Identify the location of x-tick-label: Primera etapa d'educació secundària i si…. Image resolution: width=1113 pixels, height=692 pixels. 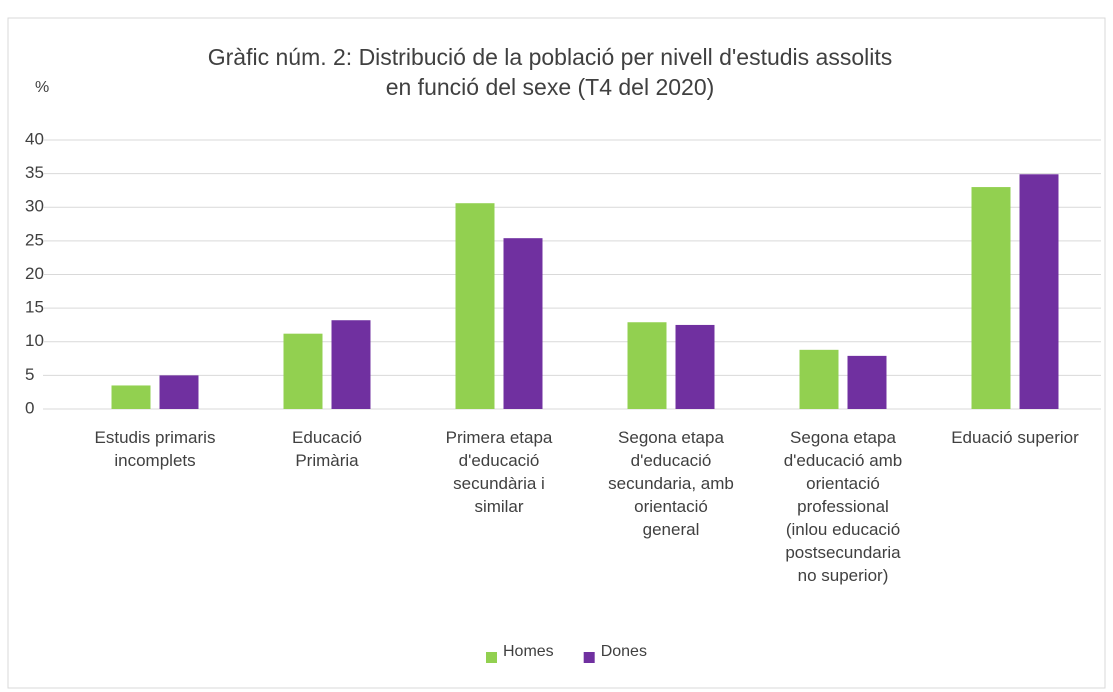
(499, 472).